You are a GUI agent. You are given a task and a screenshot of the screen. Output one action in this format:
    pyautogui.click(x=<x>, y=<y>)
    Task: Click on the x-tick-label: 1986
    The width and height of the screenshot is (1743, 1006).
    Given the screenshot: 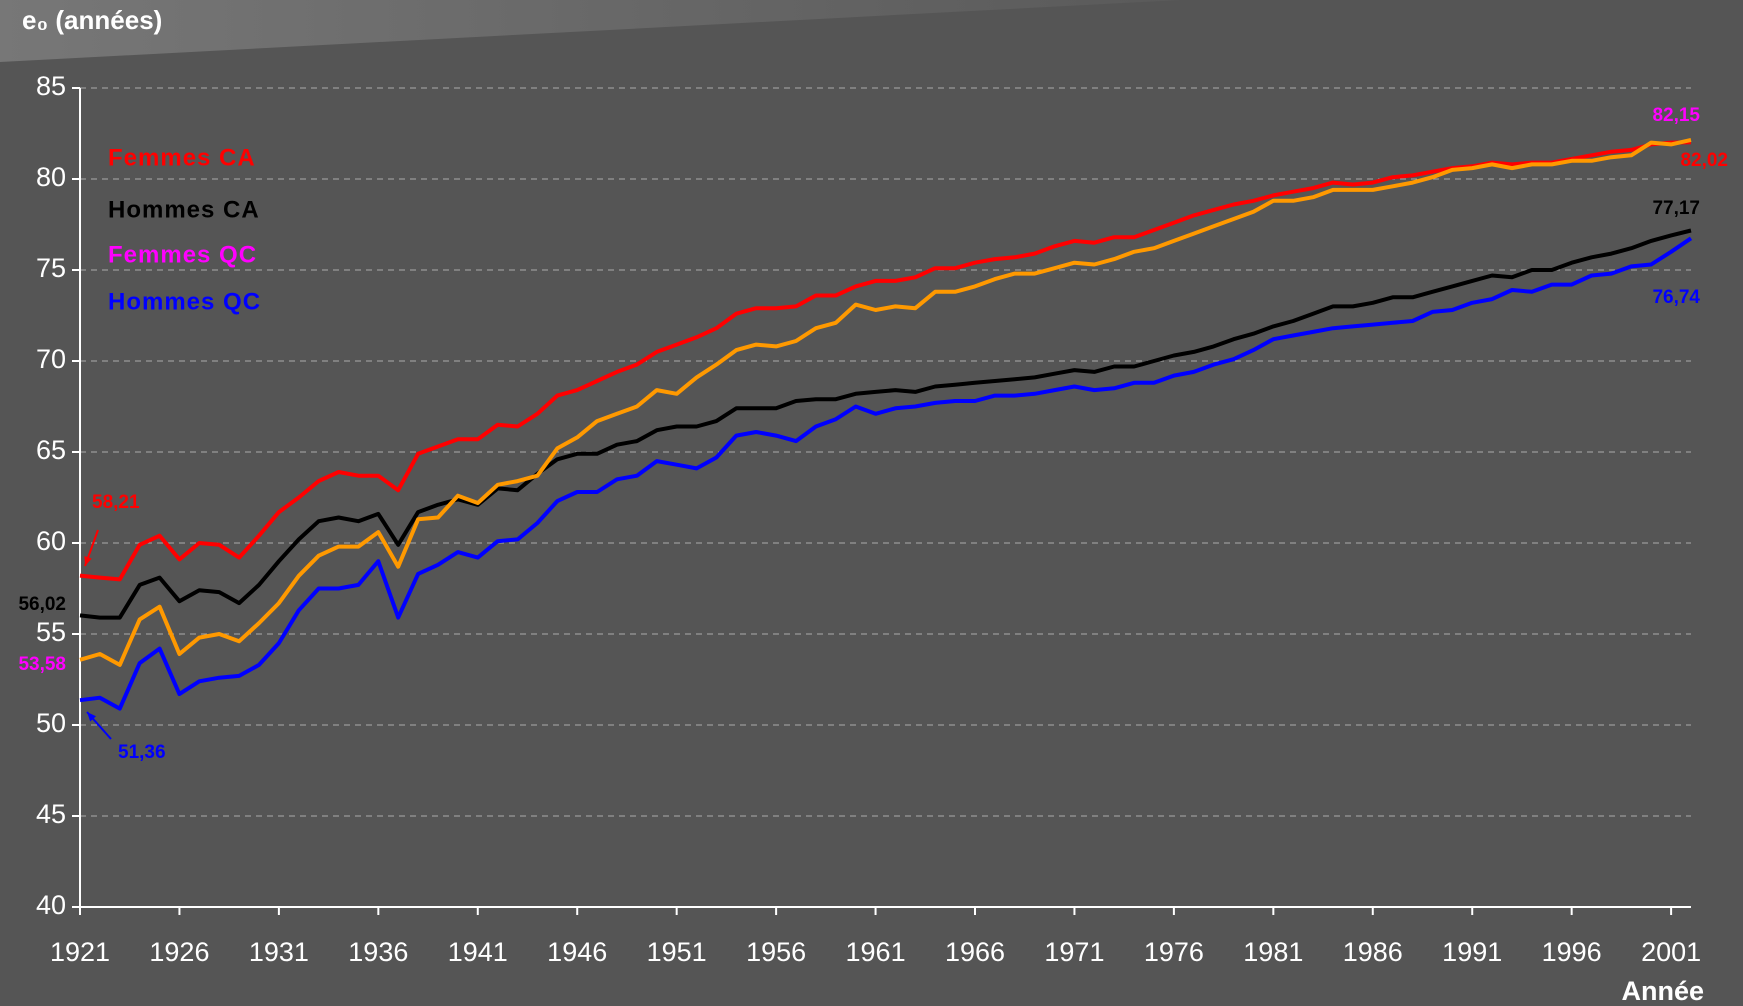 What is the action you would take?
    pyautogui.click(x=1373, y=952)
    